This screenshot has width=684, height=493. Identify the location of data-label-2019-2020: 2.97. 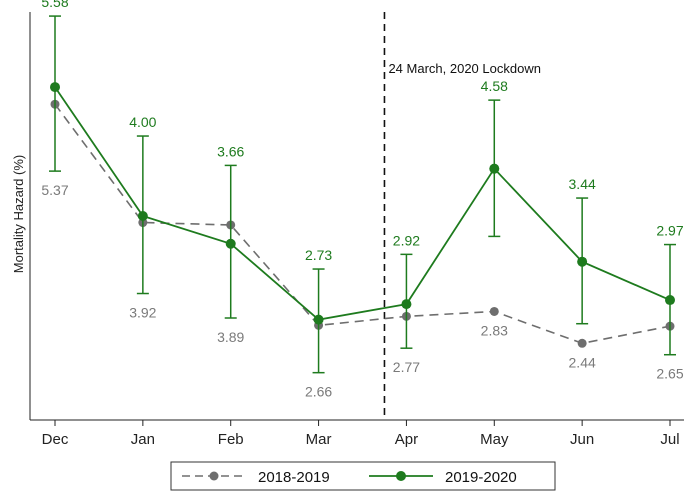
(669, 231).